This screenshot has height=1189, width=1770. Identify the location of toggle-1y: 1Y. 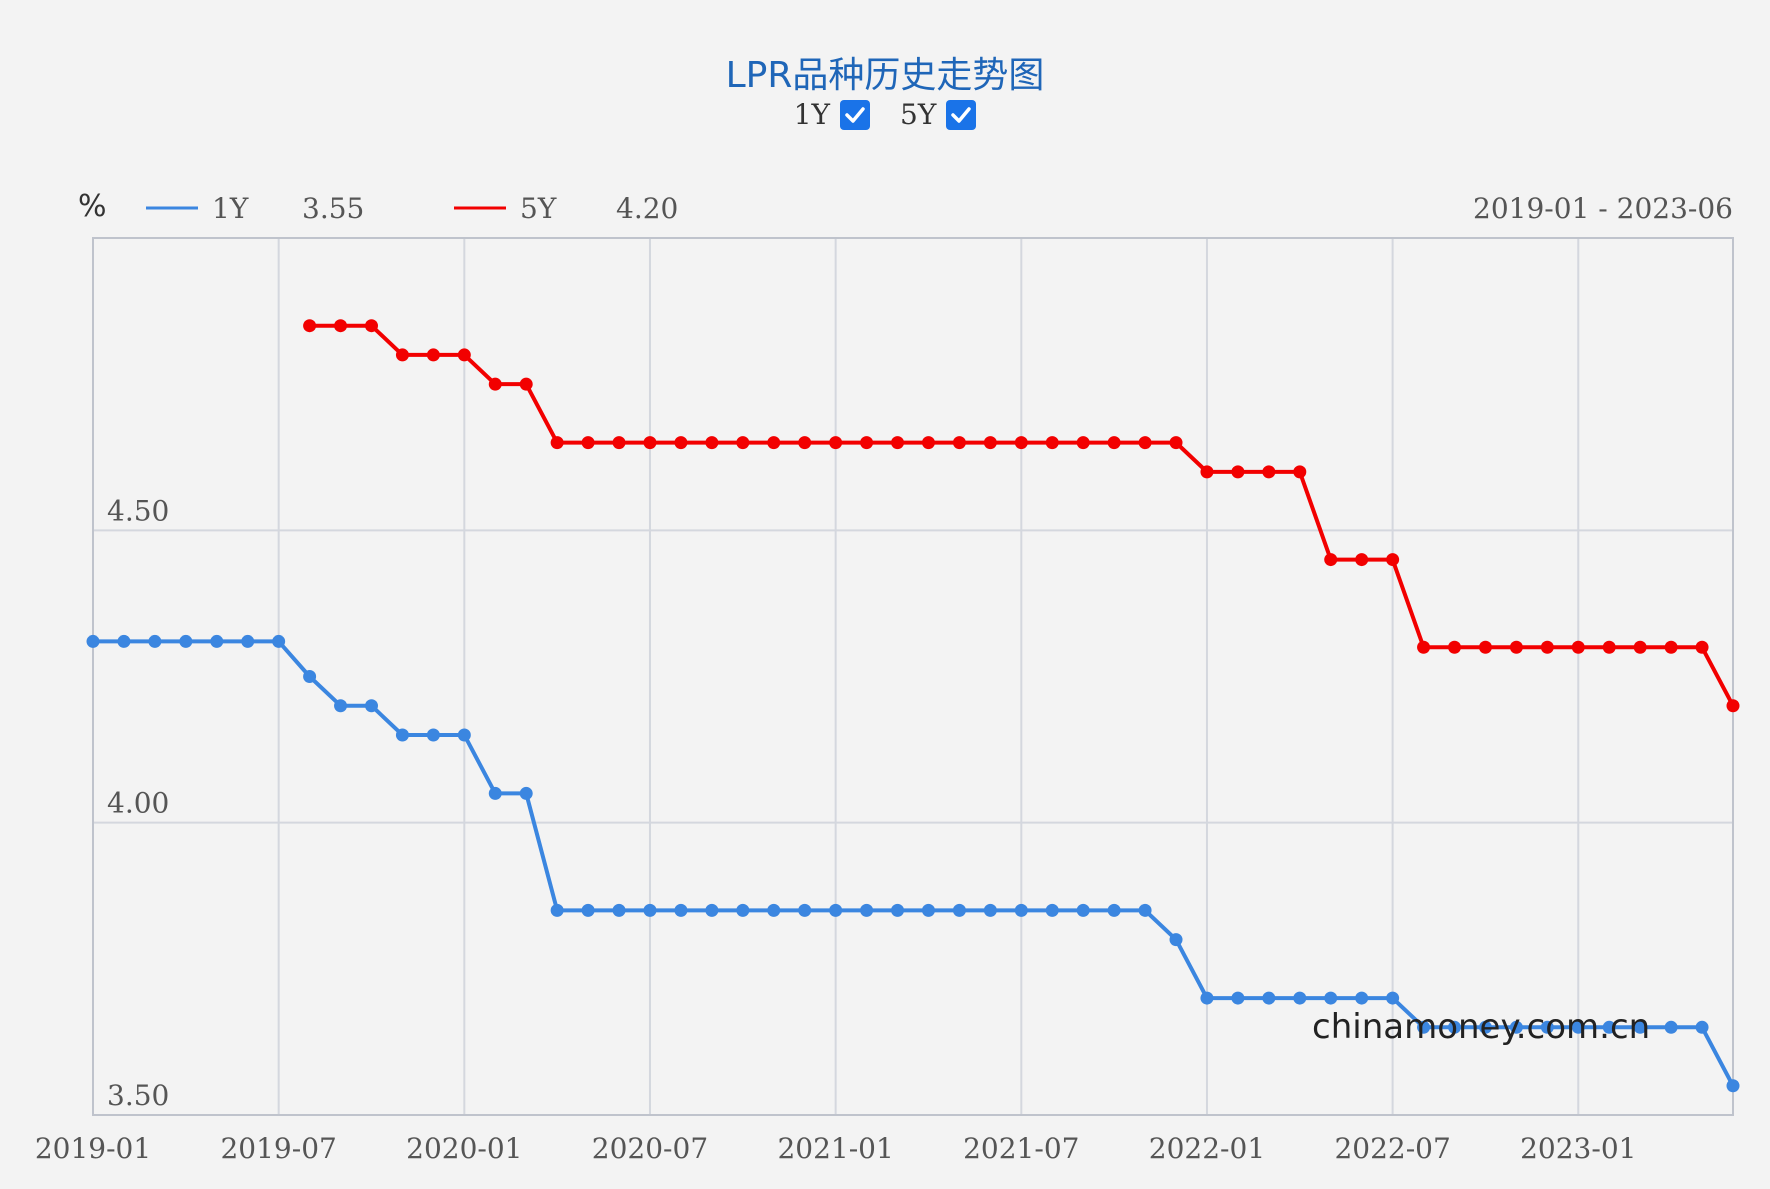
(832, 114).